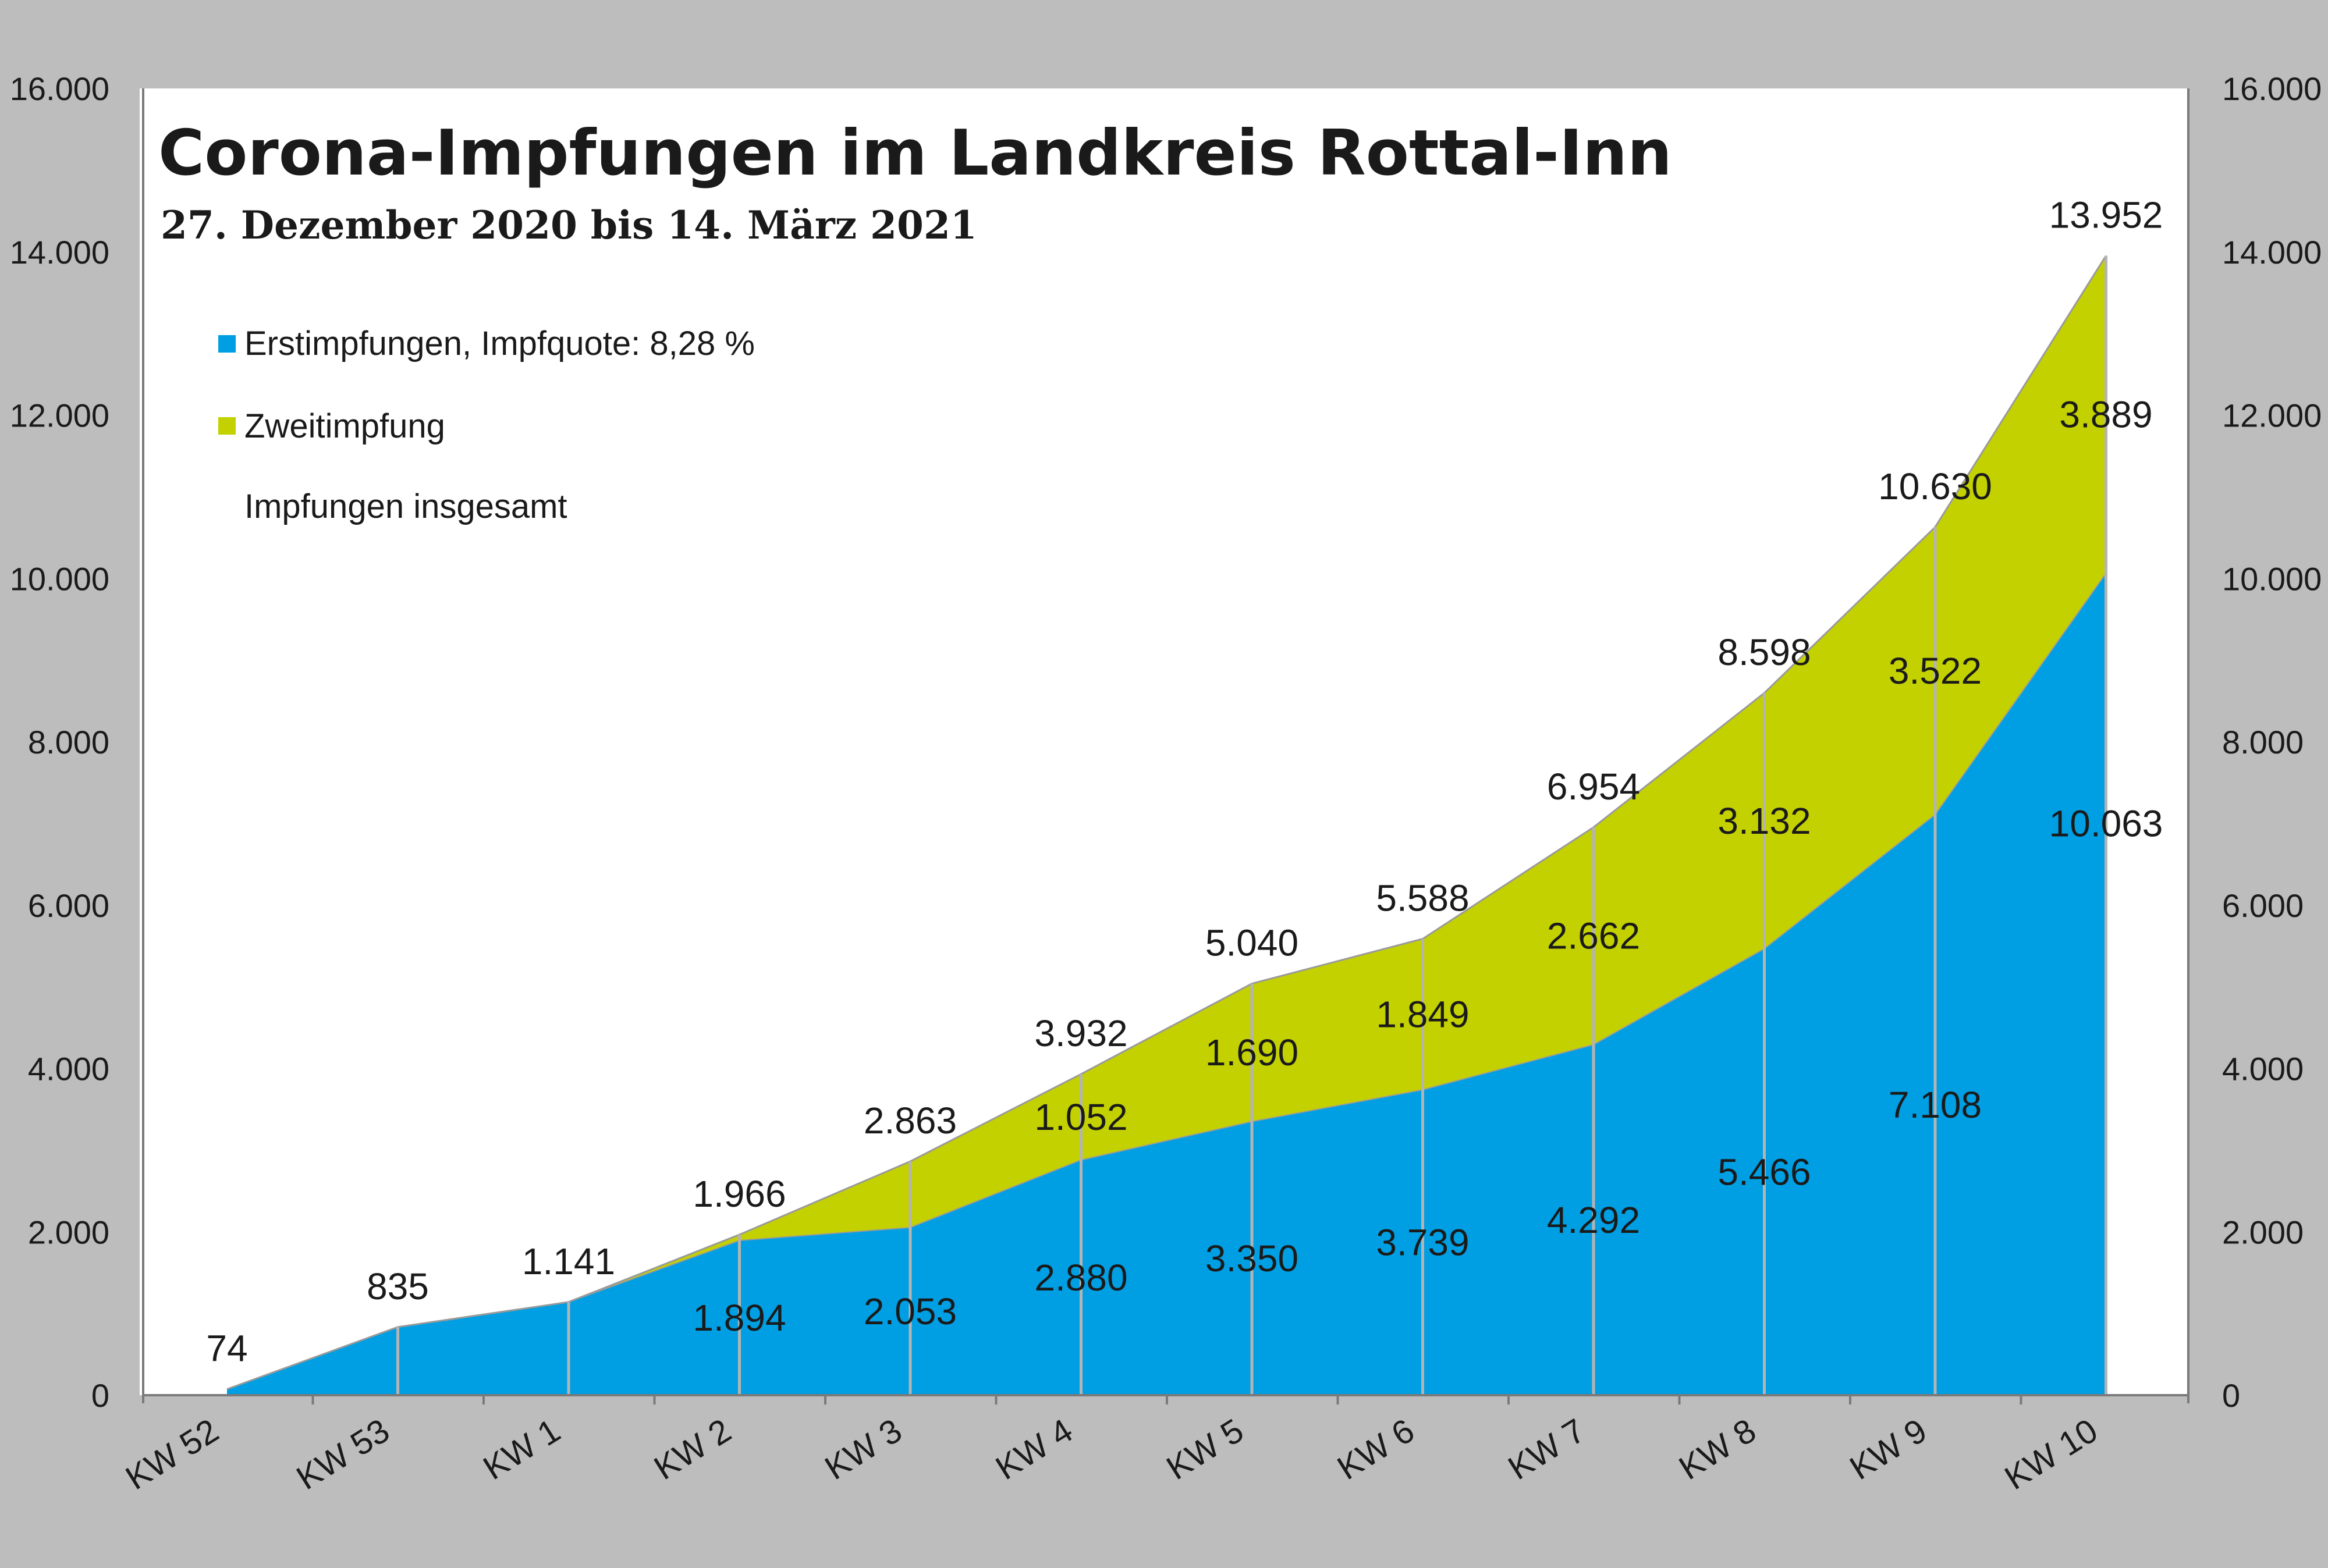  I want to click on x-tick-label: KW 52, so click(172, 1454).